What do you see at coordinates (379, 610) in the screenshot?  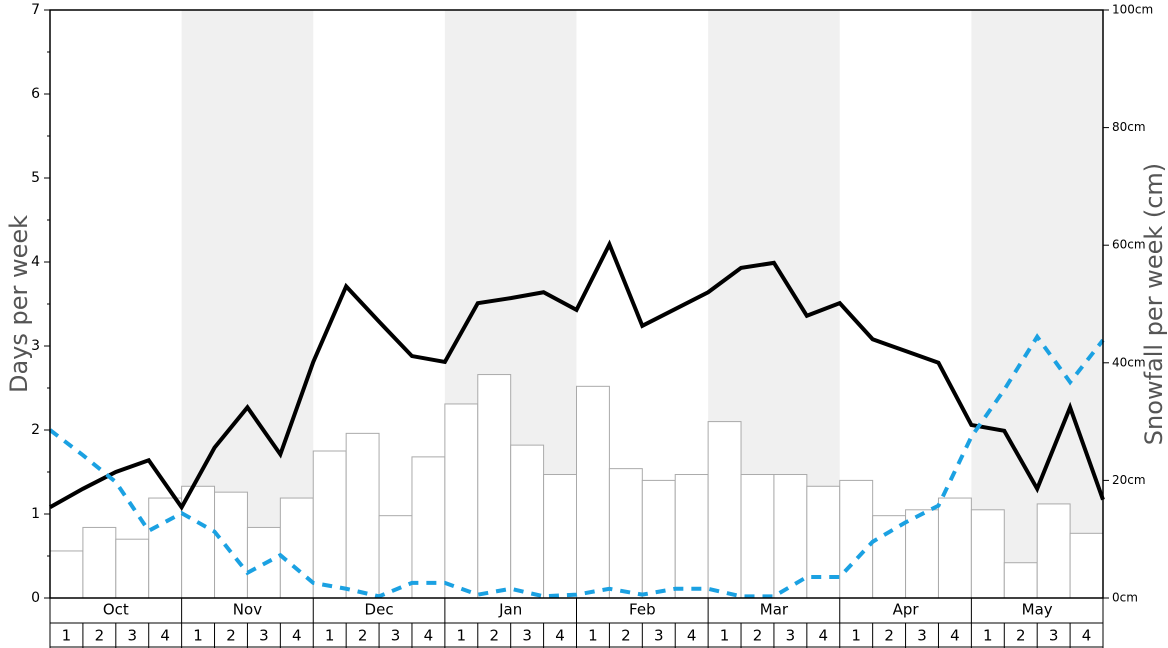 I see `month-label: Dec` at bounding box center [379, 610].